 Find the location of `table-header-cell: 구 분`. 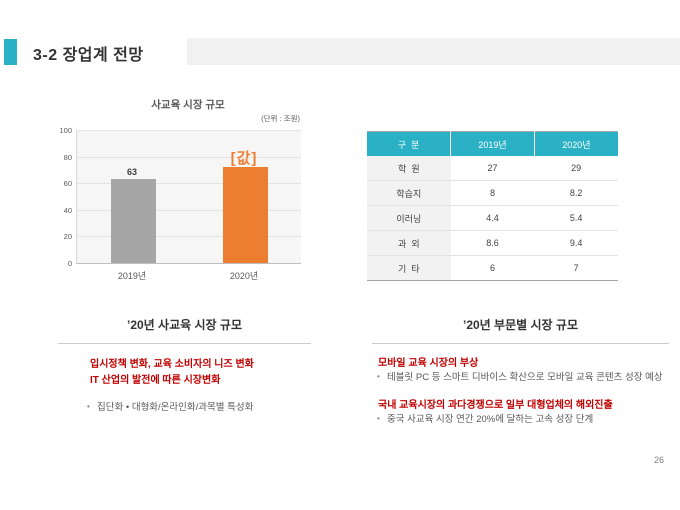

table-header-cell: 구 분 is located at coordinates (409, 143).